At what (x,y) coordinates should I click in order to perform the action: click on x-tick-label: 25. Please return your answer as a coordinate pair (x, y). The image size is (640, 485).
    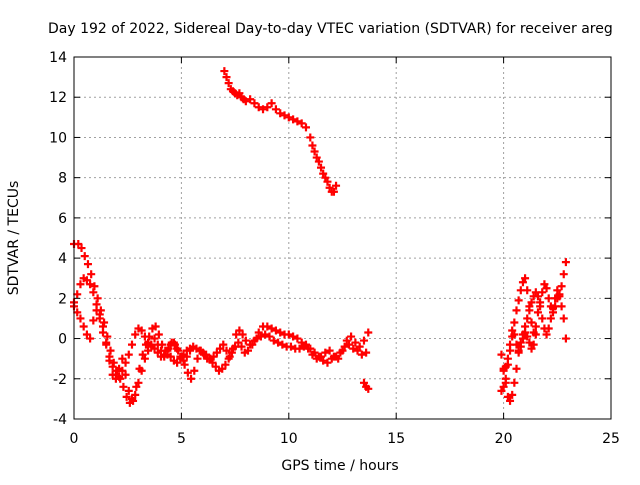
    Looking at the image, I should click on (611, 439).